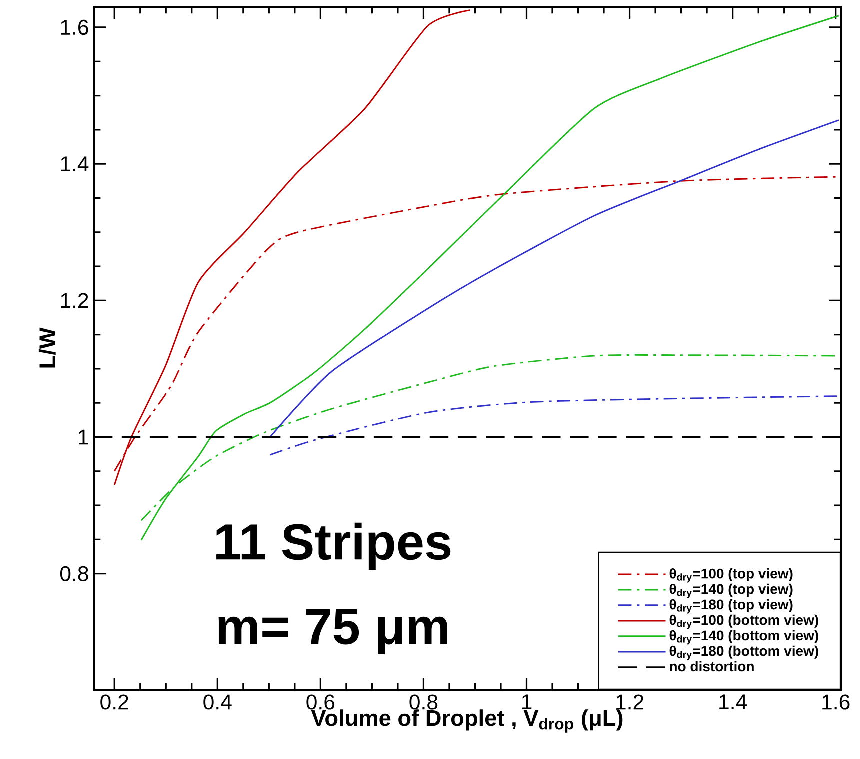  What do you see at coordinates (333, 546) in the screenshot?
I see `annotation: 11 Stripes` at bounding box center [333, 546].